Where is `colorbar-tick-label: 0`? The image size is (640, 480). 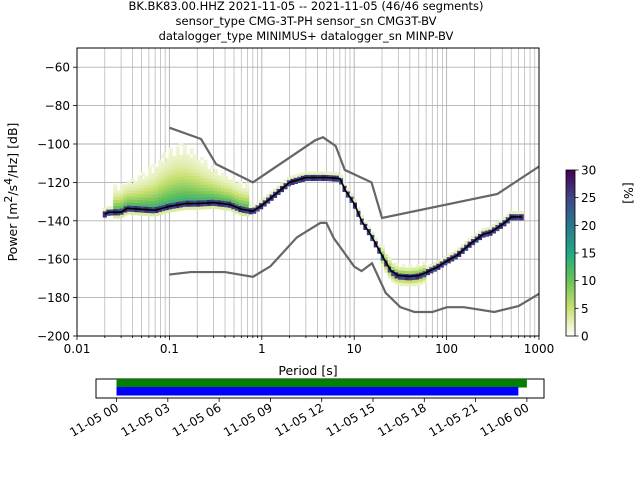
colorbar-tick-label: 0 is located at coordinates (585, 337).